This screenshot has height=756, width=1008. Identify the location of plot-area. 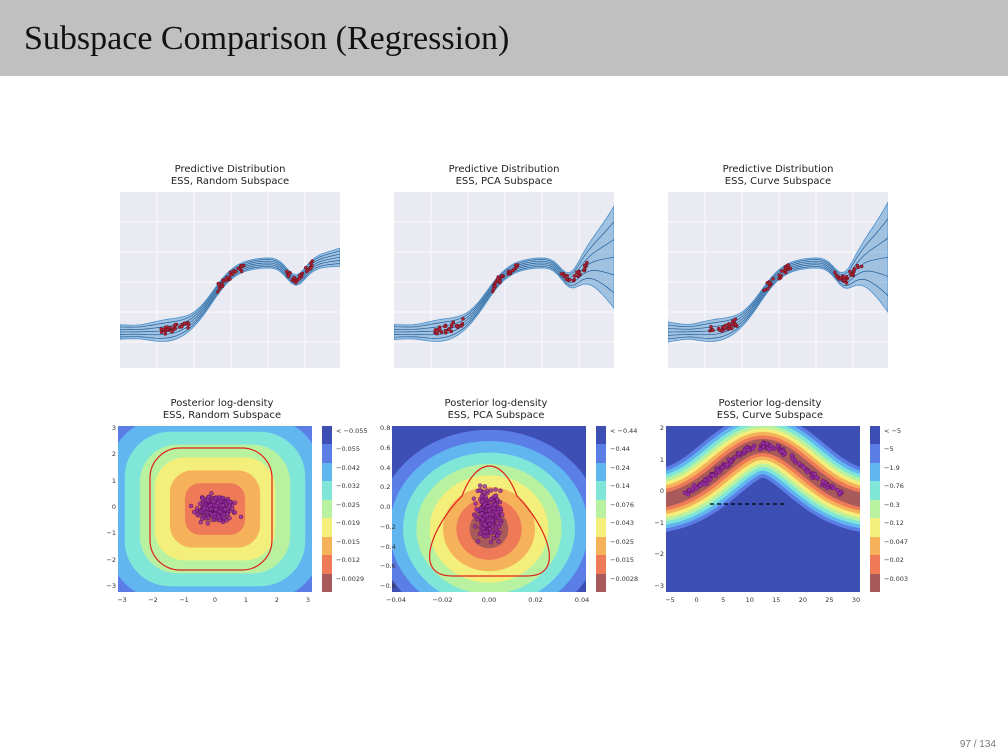
(778, 280).